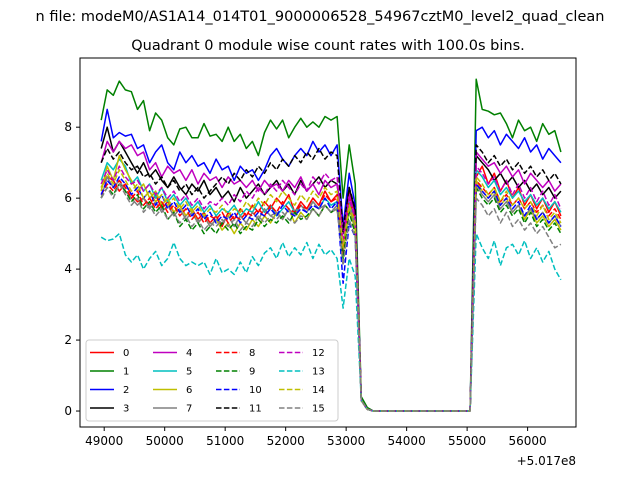  I want to click on legend-label: 4, so click(189, 353).